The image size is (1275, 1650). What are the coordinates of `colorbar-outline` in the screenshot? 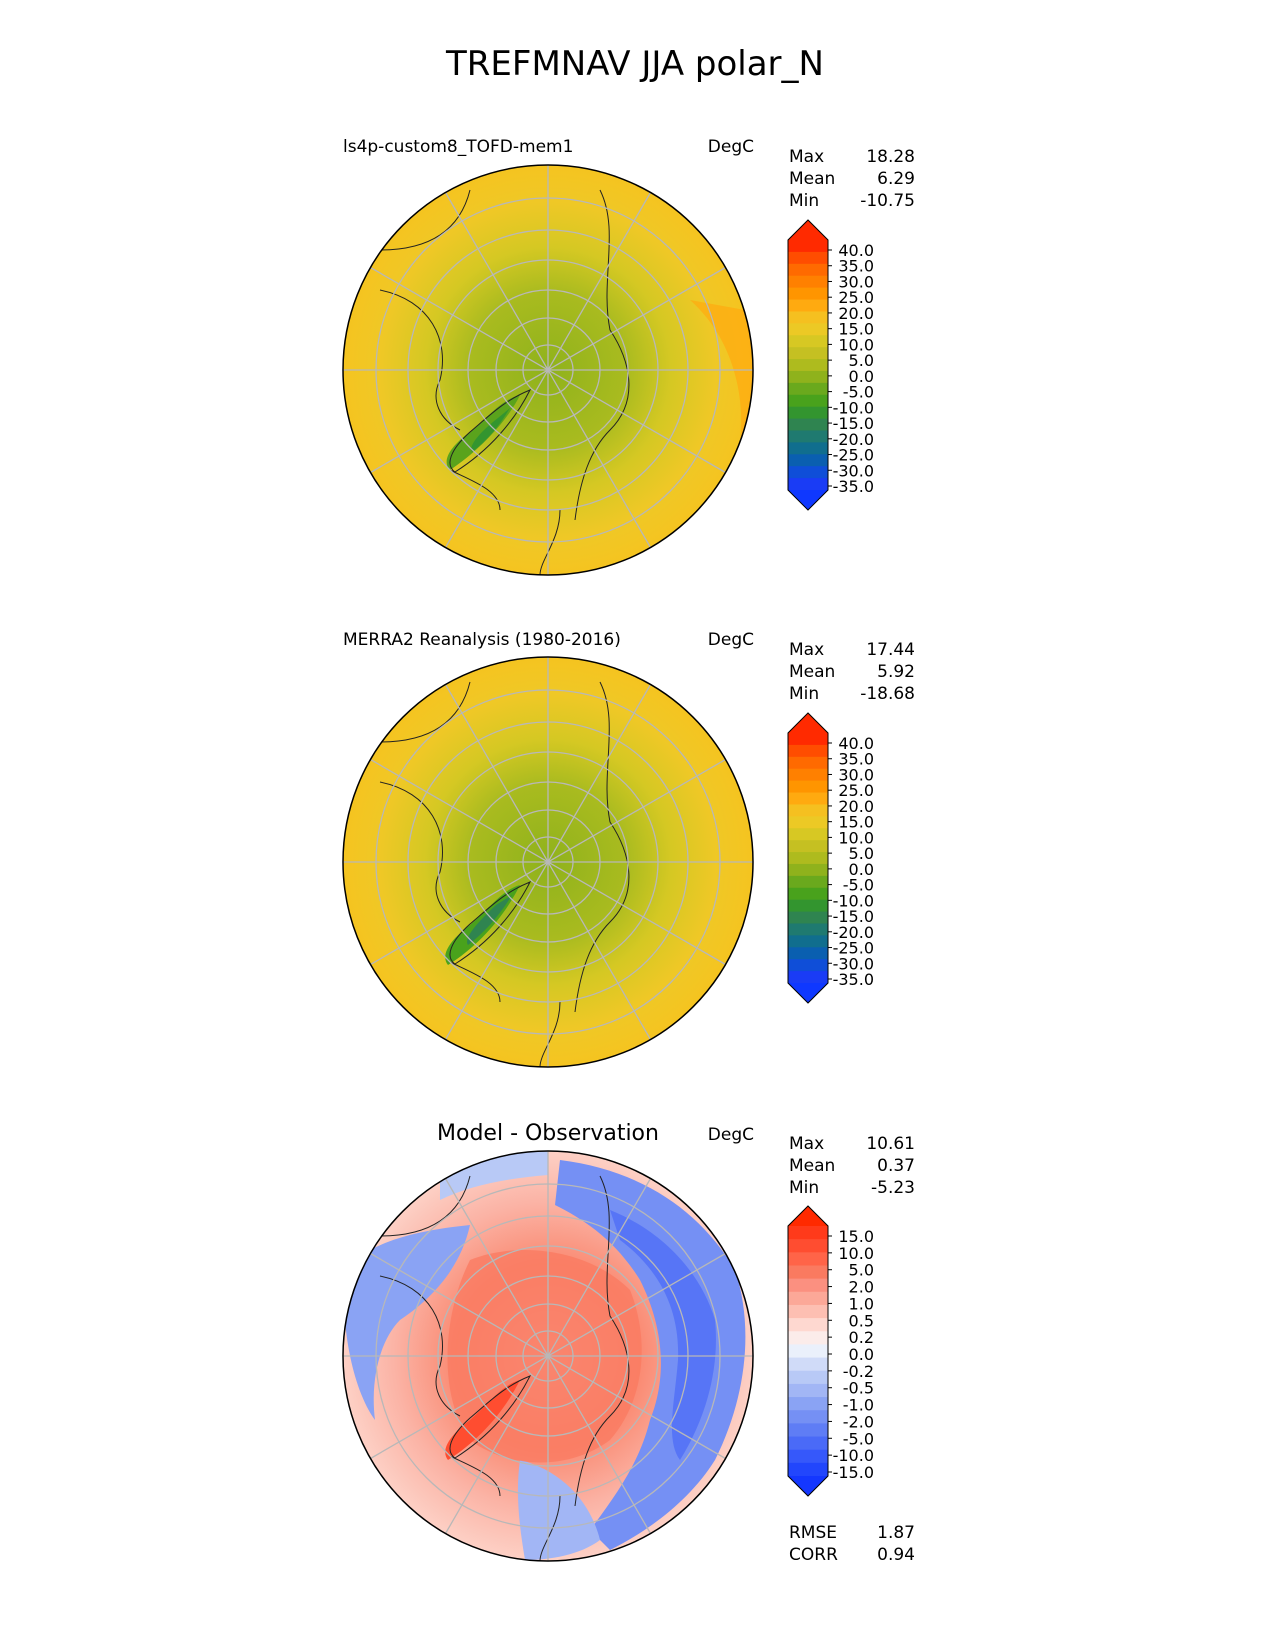 It's located at (808, 1351).